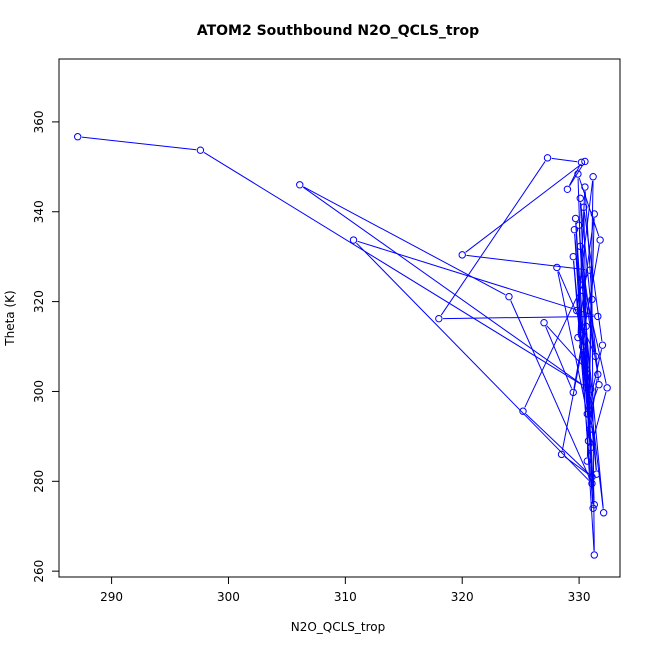 Image resolution: width=650 pixels, height=650 pixels. I want to click on x-tick-label: 300, so click(228, 597).